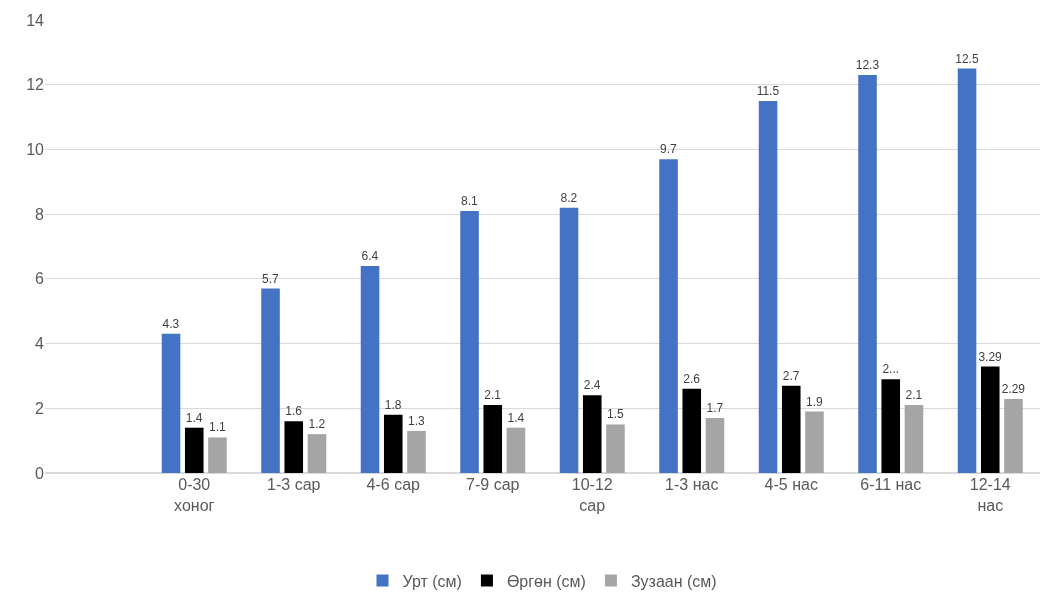  What do you see at coordinates (814, 401) in the screenshot?
I see `data-label: 1.9` at bounding box center [814, 401].